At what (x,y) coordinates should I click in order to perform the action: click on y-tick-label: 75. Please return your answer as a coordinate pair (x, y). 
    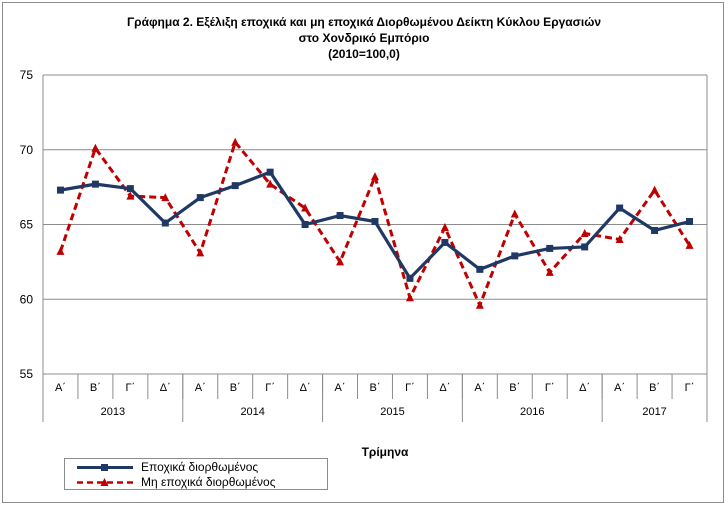
    Looking at the image, I should click on (27, 75).